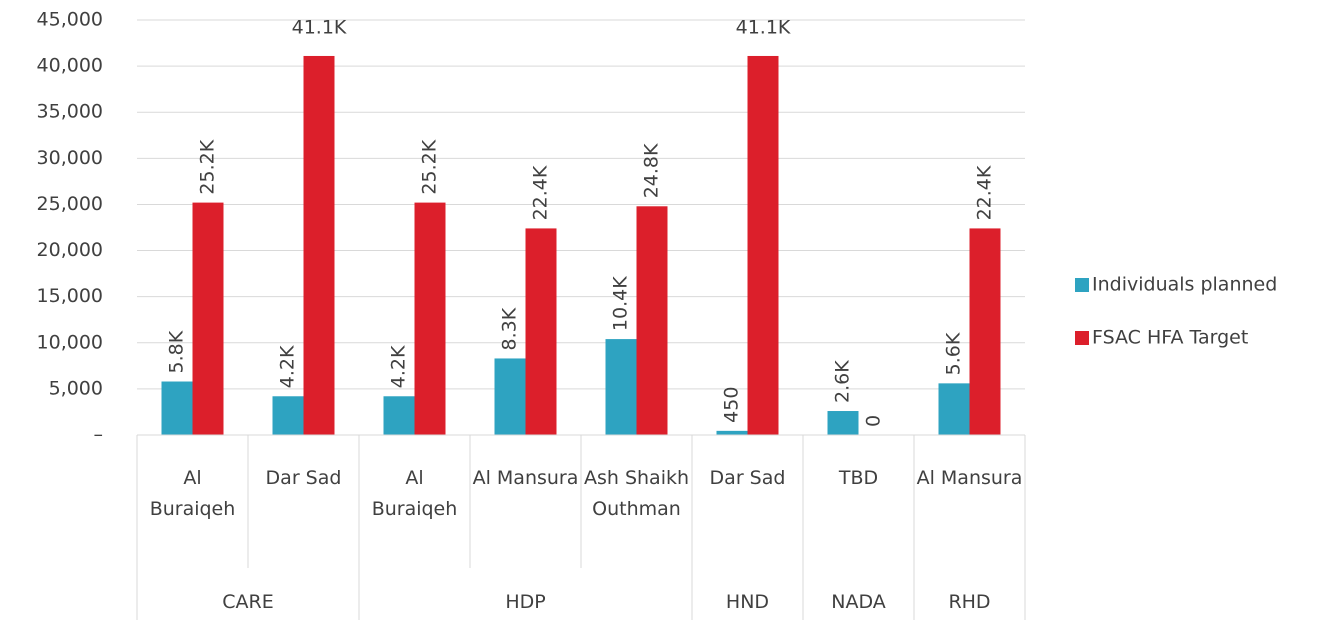 Image resolution: width=1343 pixels, height=625 pixels. I want to click on data-label: 450, so click(732, 405).